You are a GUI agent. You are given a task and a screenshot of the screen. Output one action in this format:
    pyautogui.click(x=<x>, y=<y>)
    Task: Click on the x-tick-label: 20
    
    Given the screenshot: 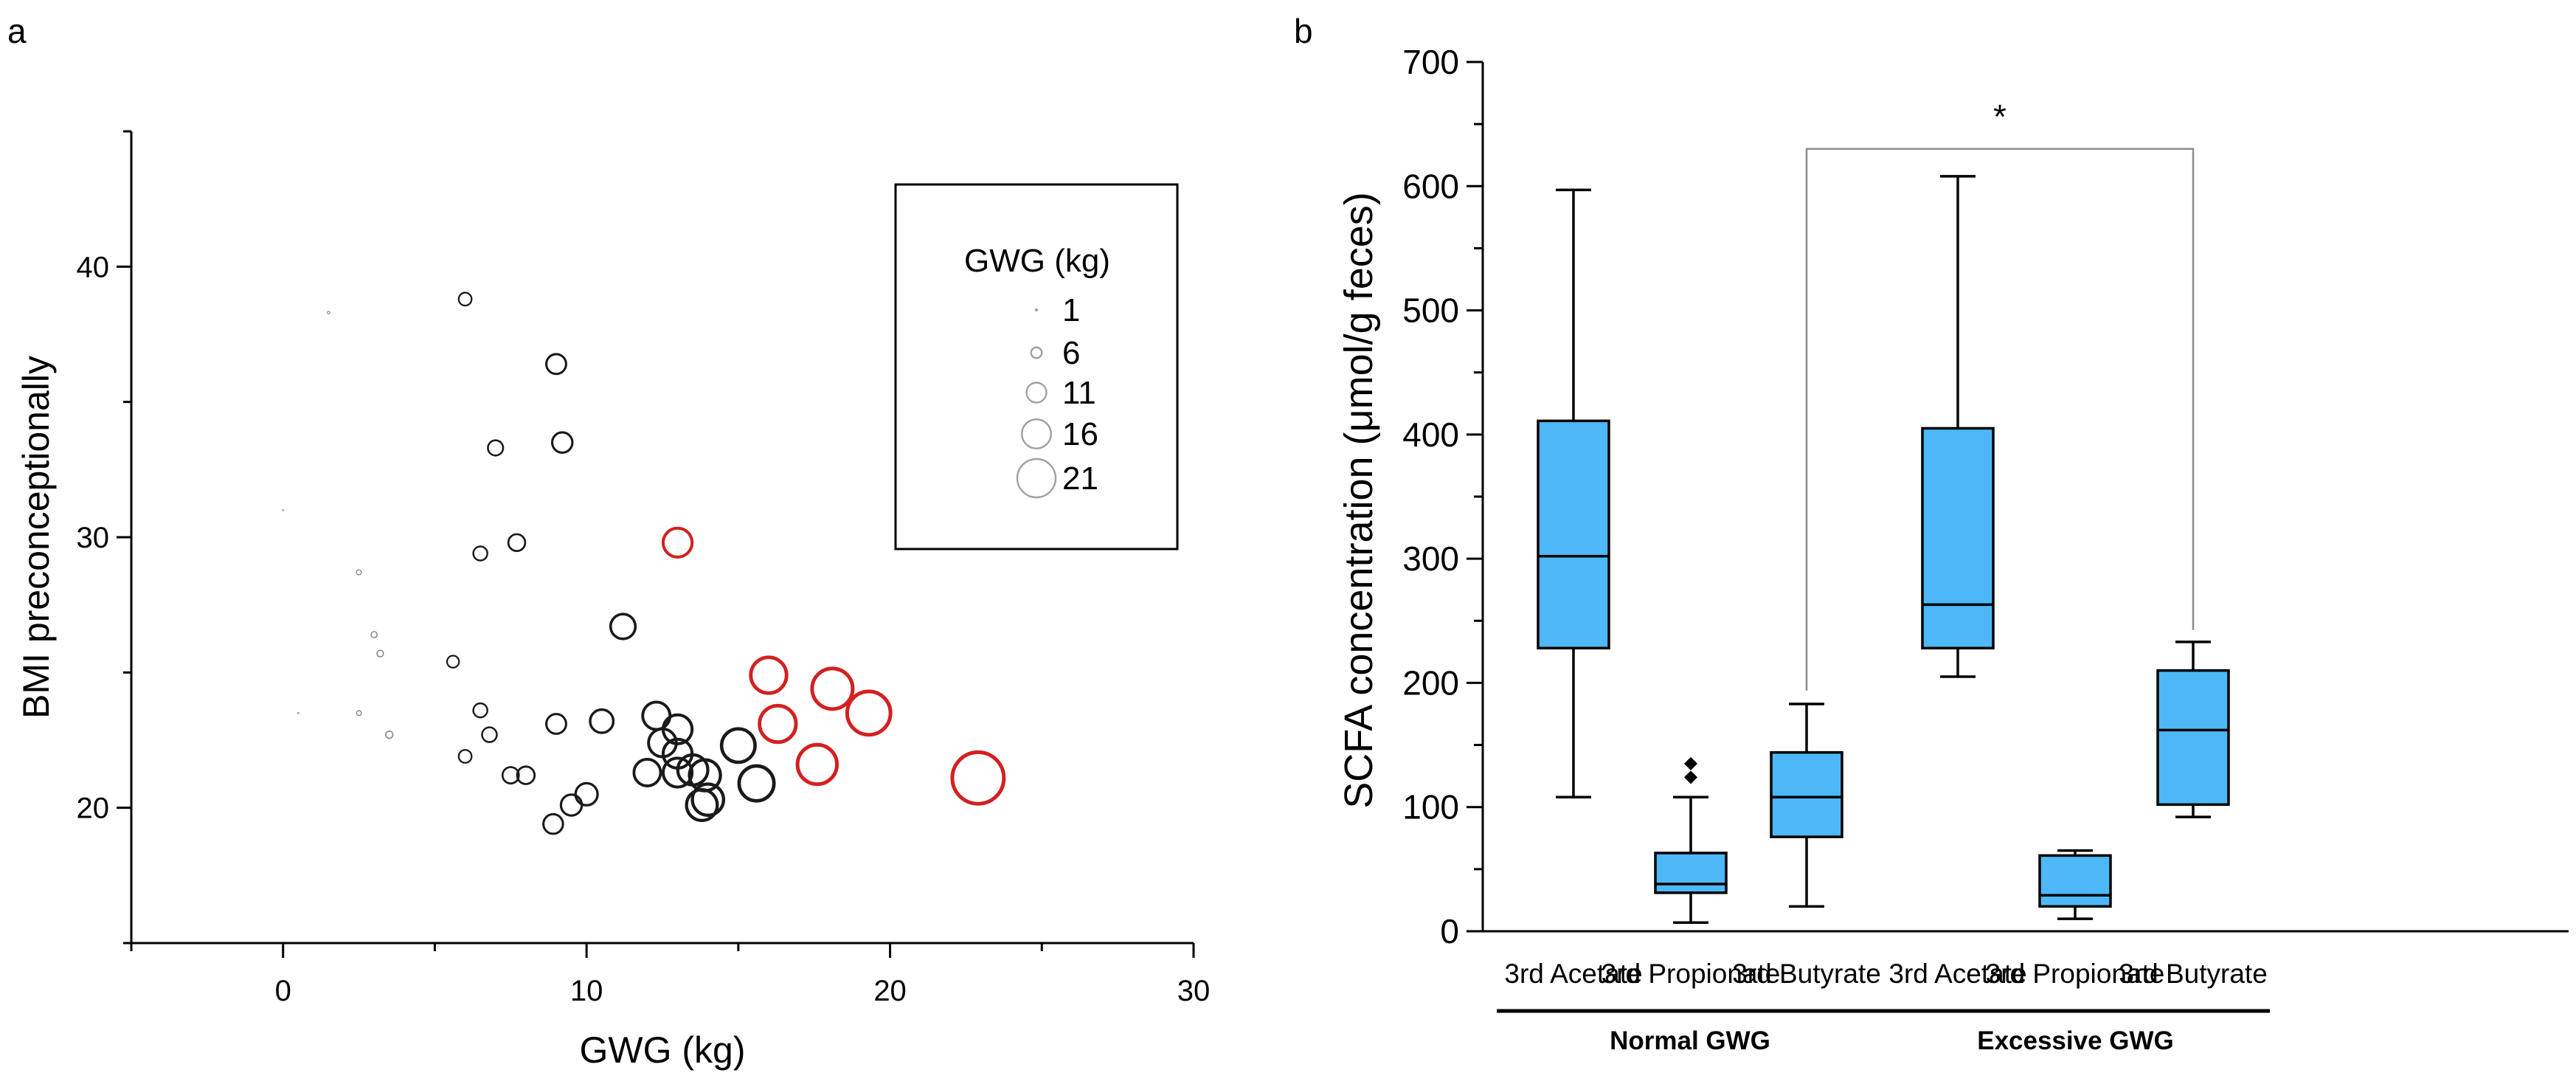 What is the action you would take?
    pyautogui.click(x=890, y=991)
    